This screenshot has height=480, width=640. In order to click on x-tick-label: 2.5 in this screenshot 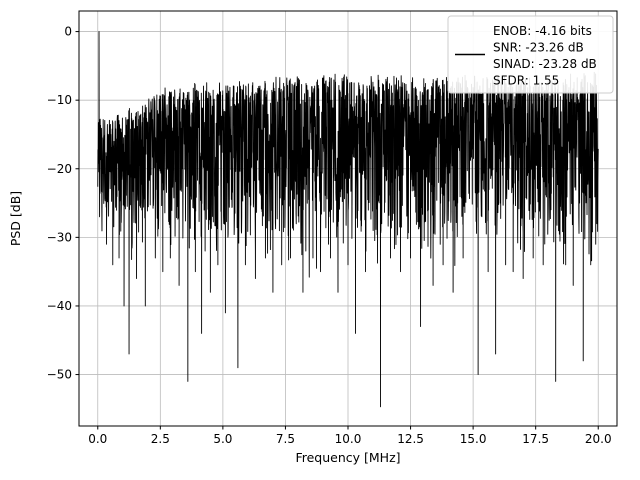, I will do `click(160, 439)`.